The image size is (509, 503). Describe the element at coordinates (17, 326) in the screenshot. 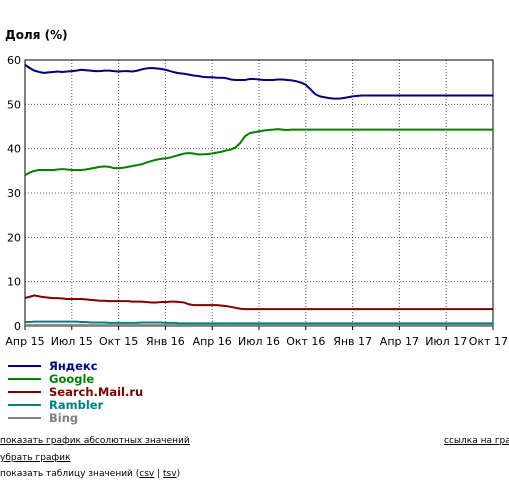

I see `y-tick-label: 0` at that location.